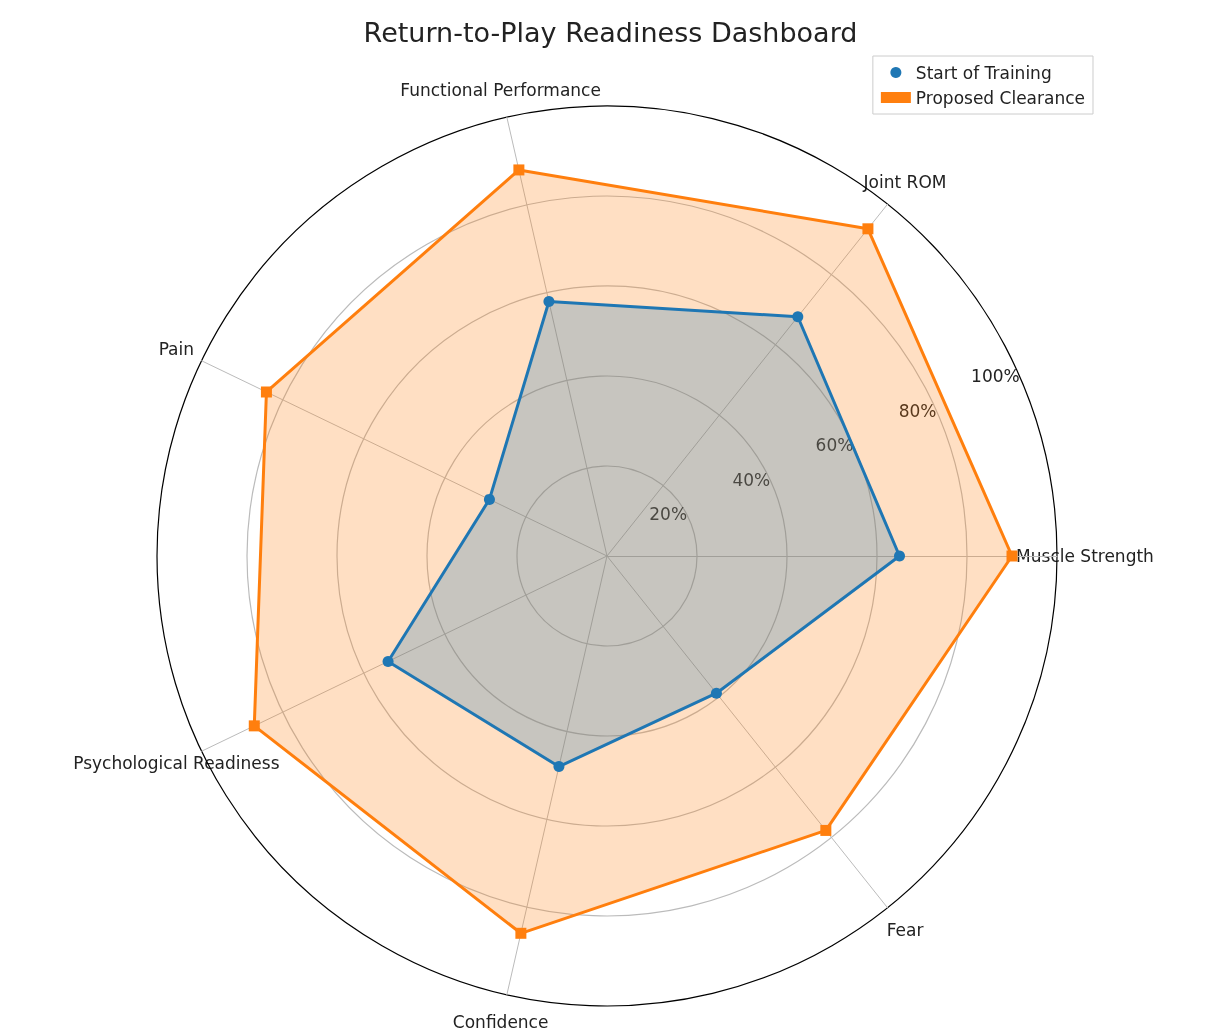 The image size is (1221, 1034). I want to click on spoke-label: Pain, so click(176, 348).